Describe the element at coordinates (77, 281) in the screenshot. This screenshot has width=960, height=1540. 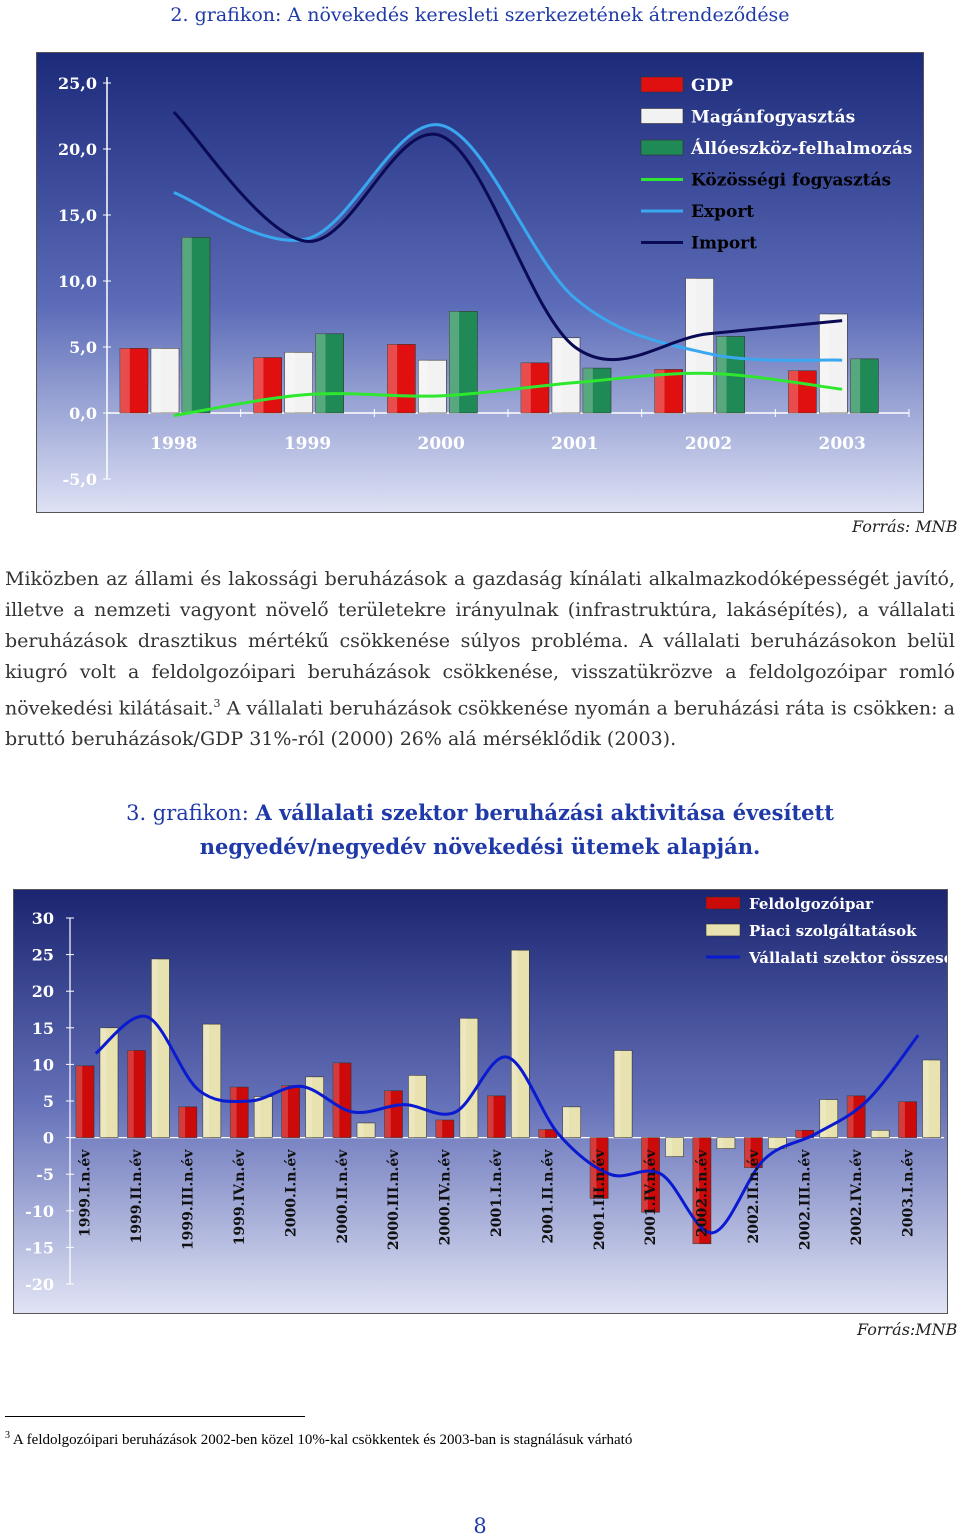
I see `y-tick-label: 10,0` at that location.